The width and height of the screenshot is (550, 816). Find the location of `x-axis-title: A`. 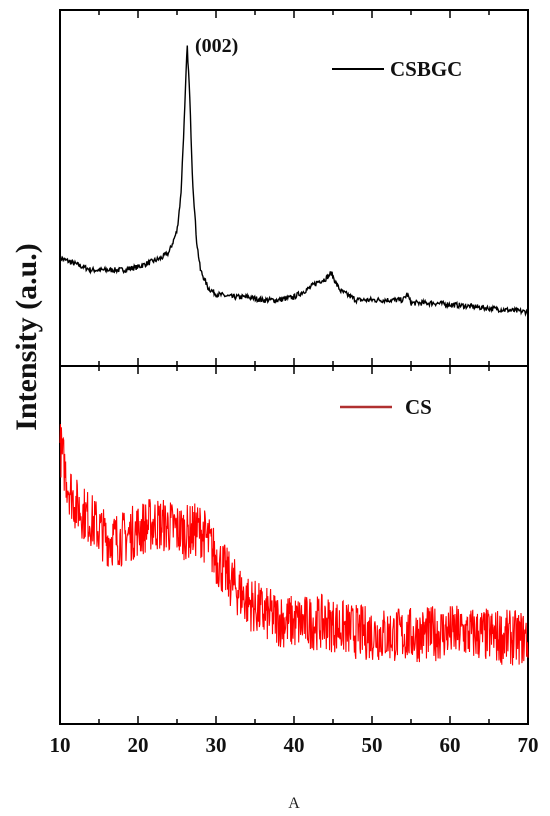

x-axis-title: A is located at coordinates (294, 803).